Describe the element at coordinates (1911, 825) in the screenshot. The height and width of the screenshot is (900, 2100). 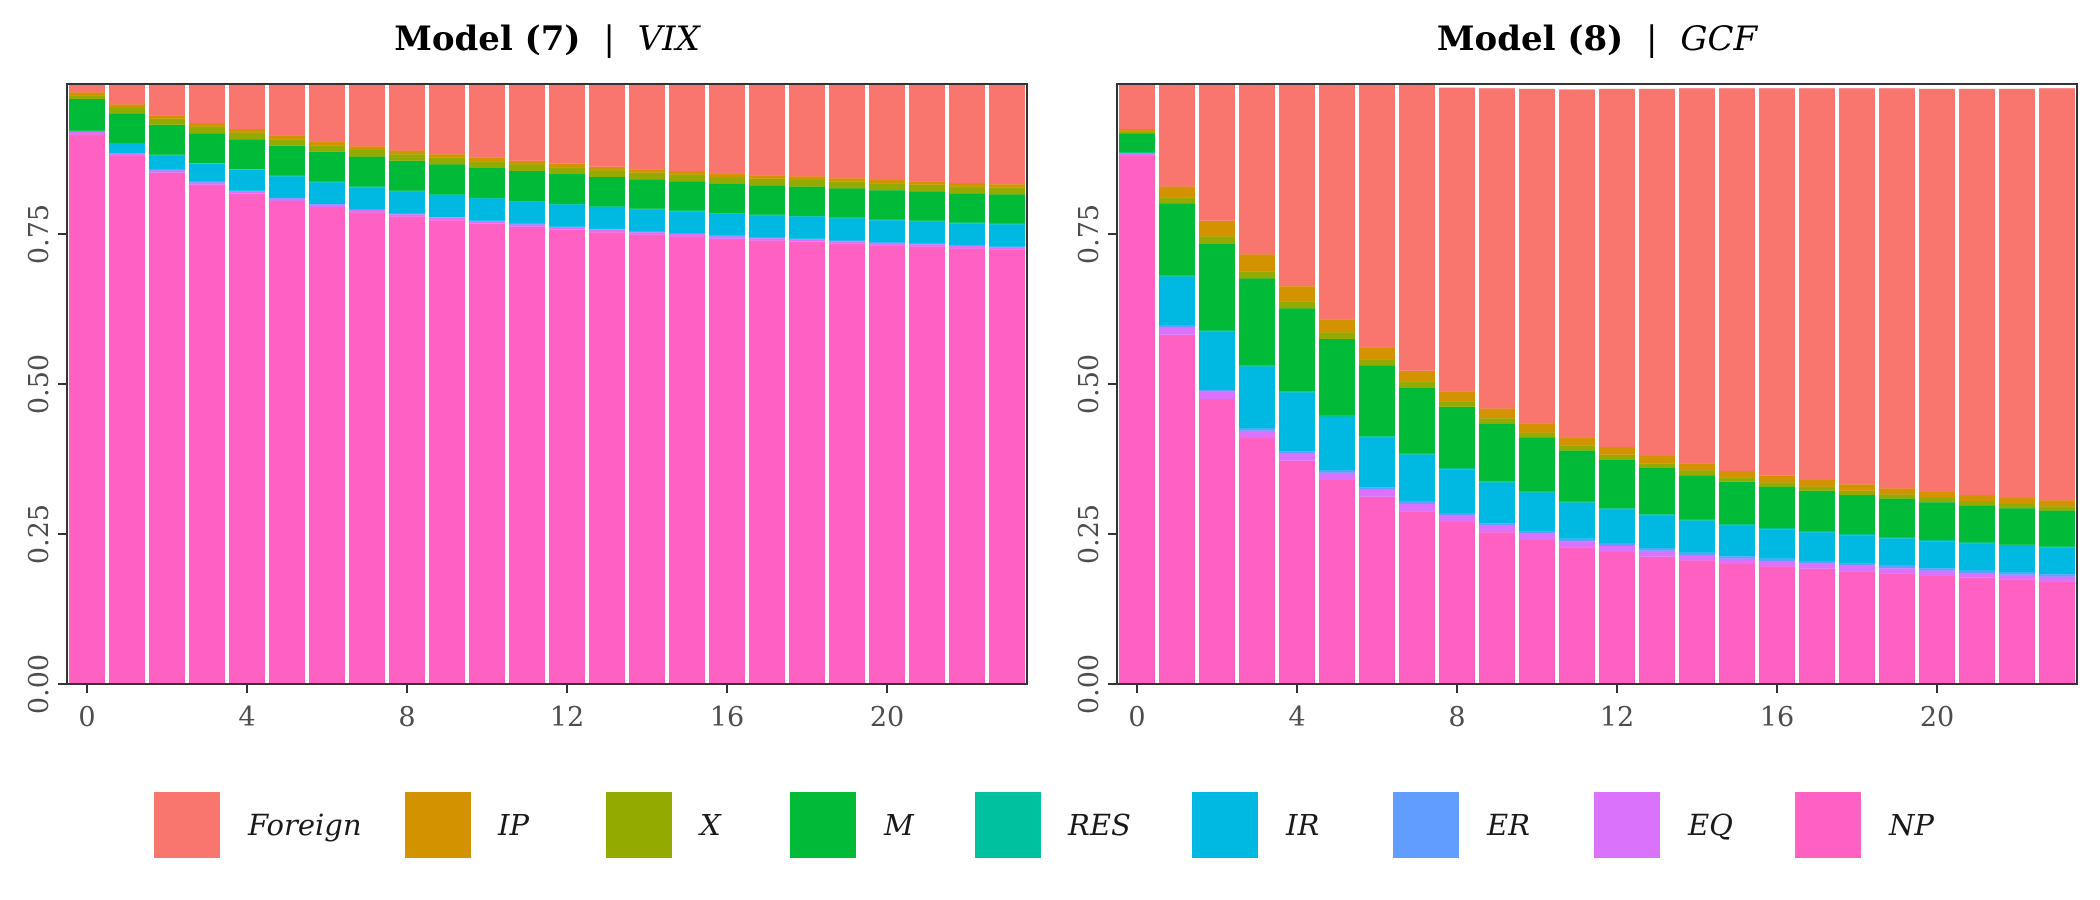
I see `legend-label-np: NP` at that location.